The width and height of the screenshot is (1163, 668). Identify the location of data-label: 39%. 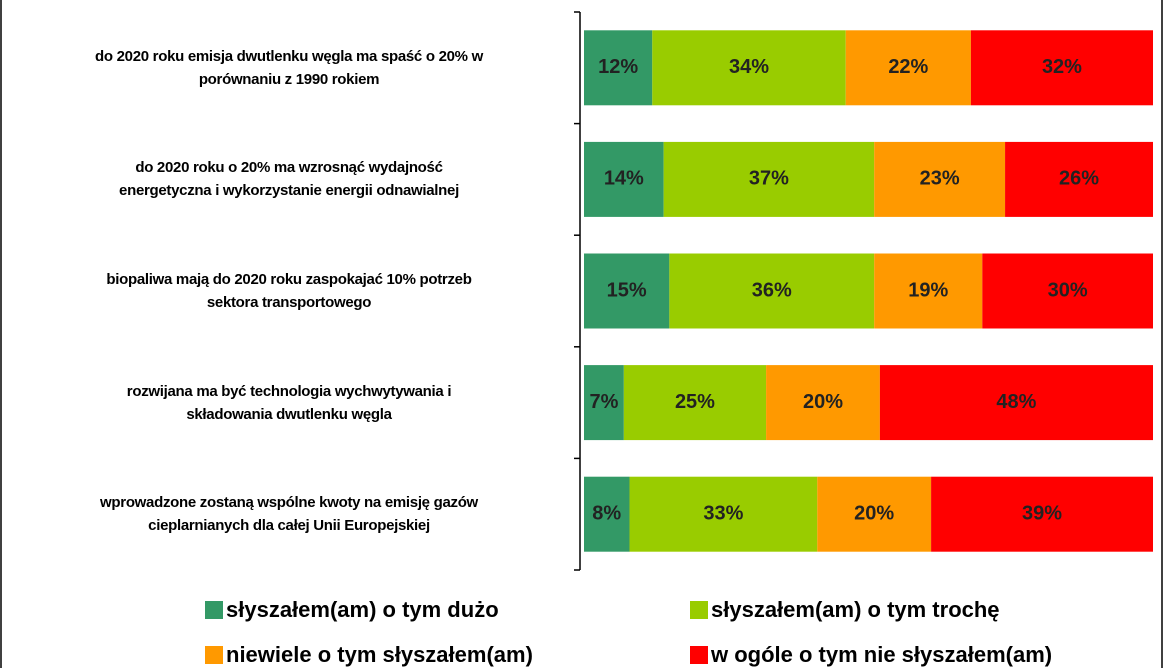
(1042, 513).